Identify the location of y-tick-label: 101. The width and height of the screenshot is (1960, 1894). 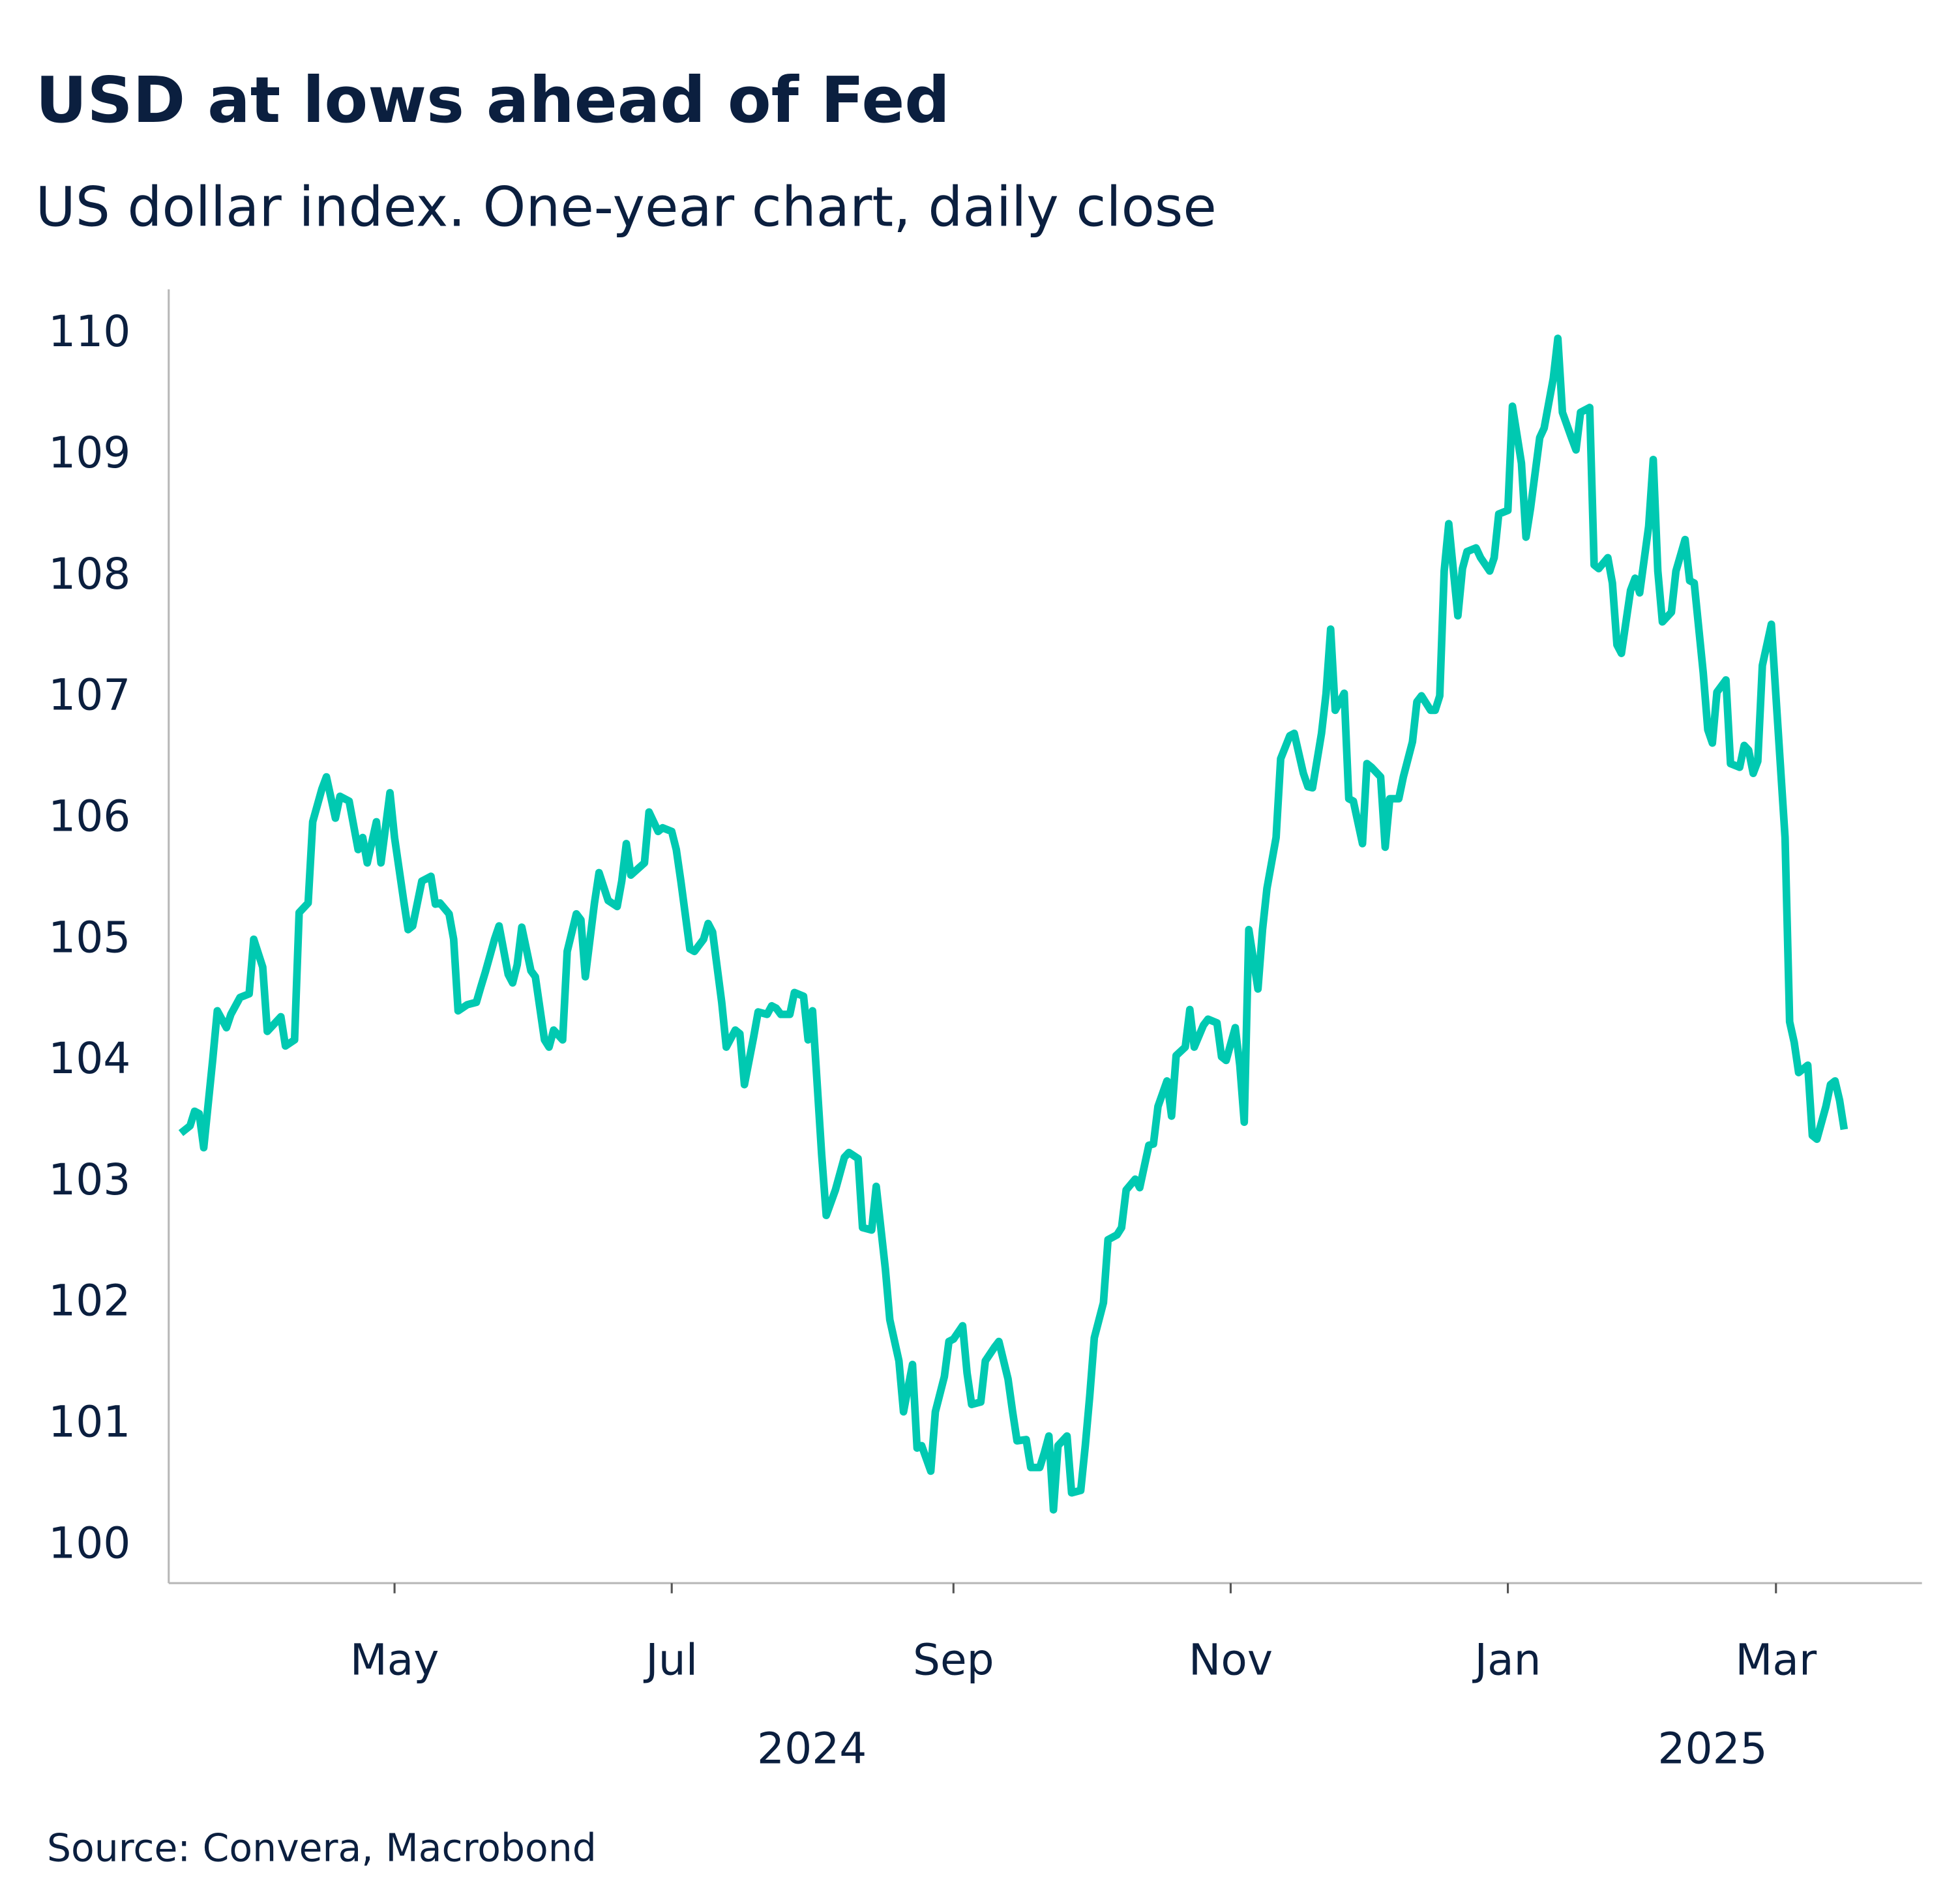
(89, 1422).